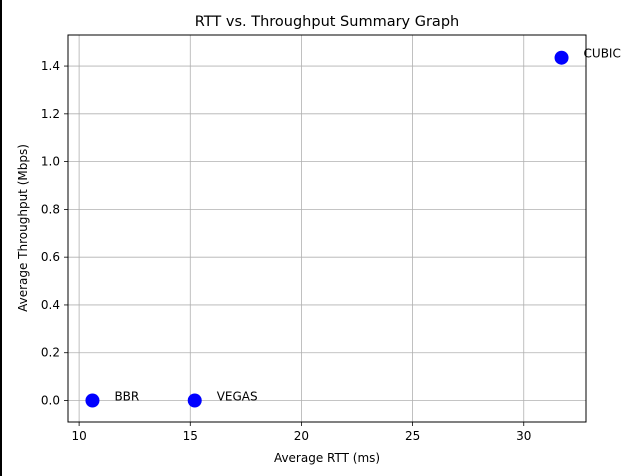 Image resolution: width=638 pixels, height=476 pixels. What do you see at coordinates (50, 114) in the screenshot?
I see `y-tick-label: 1.2` at bounding box center [50, 114].